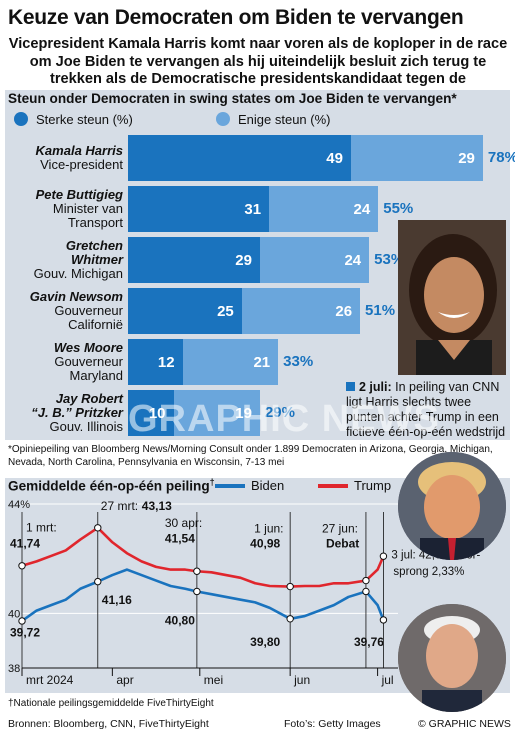 The image size is (515, 737). I want to click on bar-total-label: 78%, so click(501, 157).